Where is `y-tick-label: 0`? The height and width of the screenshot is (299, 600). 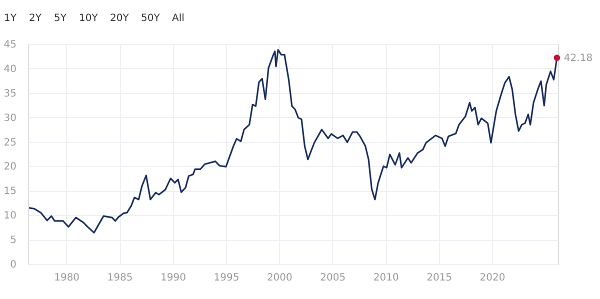 y-tick-label: 0 is located at coordinates (13, 265).